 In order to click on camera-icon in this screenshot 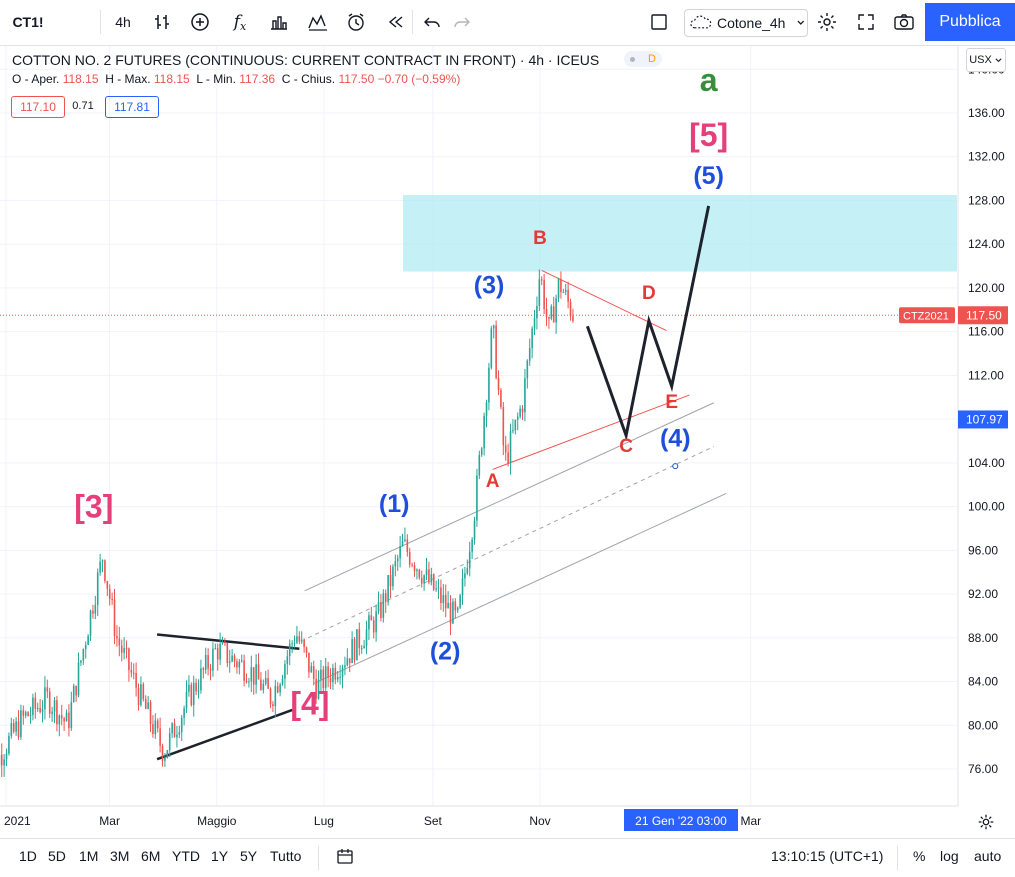, I will do `click(904, 22)`.